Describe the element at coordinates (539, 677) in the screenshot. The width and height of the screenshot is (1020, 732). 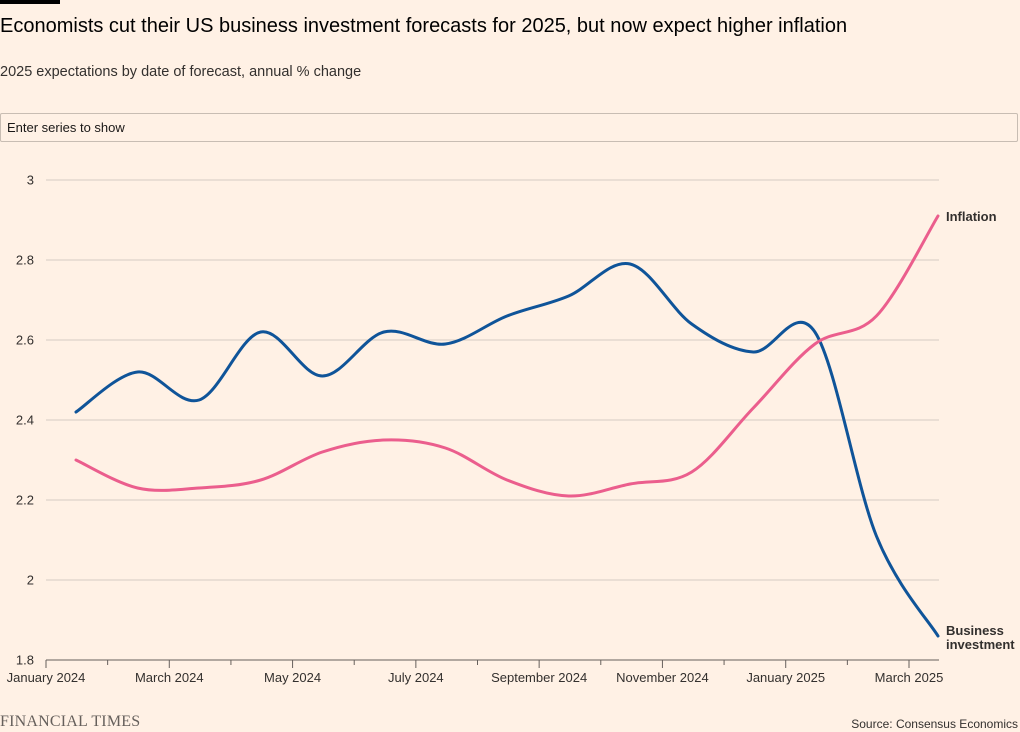
I see `x-tick-label: September 2024` at that location.